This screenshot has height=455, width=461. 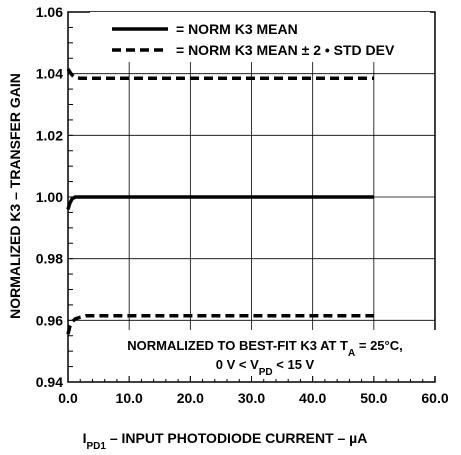 What do you see at coordinates (285, 50) in the screenshot?
I see `legend-label-std-dev: = NORM K3 MEAN ± 2 • STD DEV` at bounding box center [285, 50].